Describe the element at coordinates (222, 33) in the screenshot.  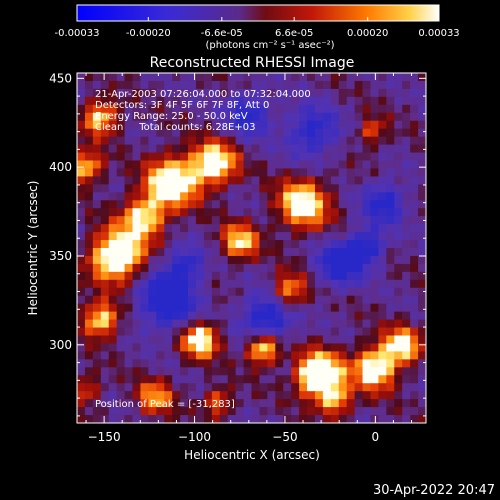
I see `colorbar-tick-label: -6.6e-05` at that location.